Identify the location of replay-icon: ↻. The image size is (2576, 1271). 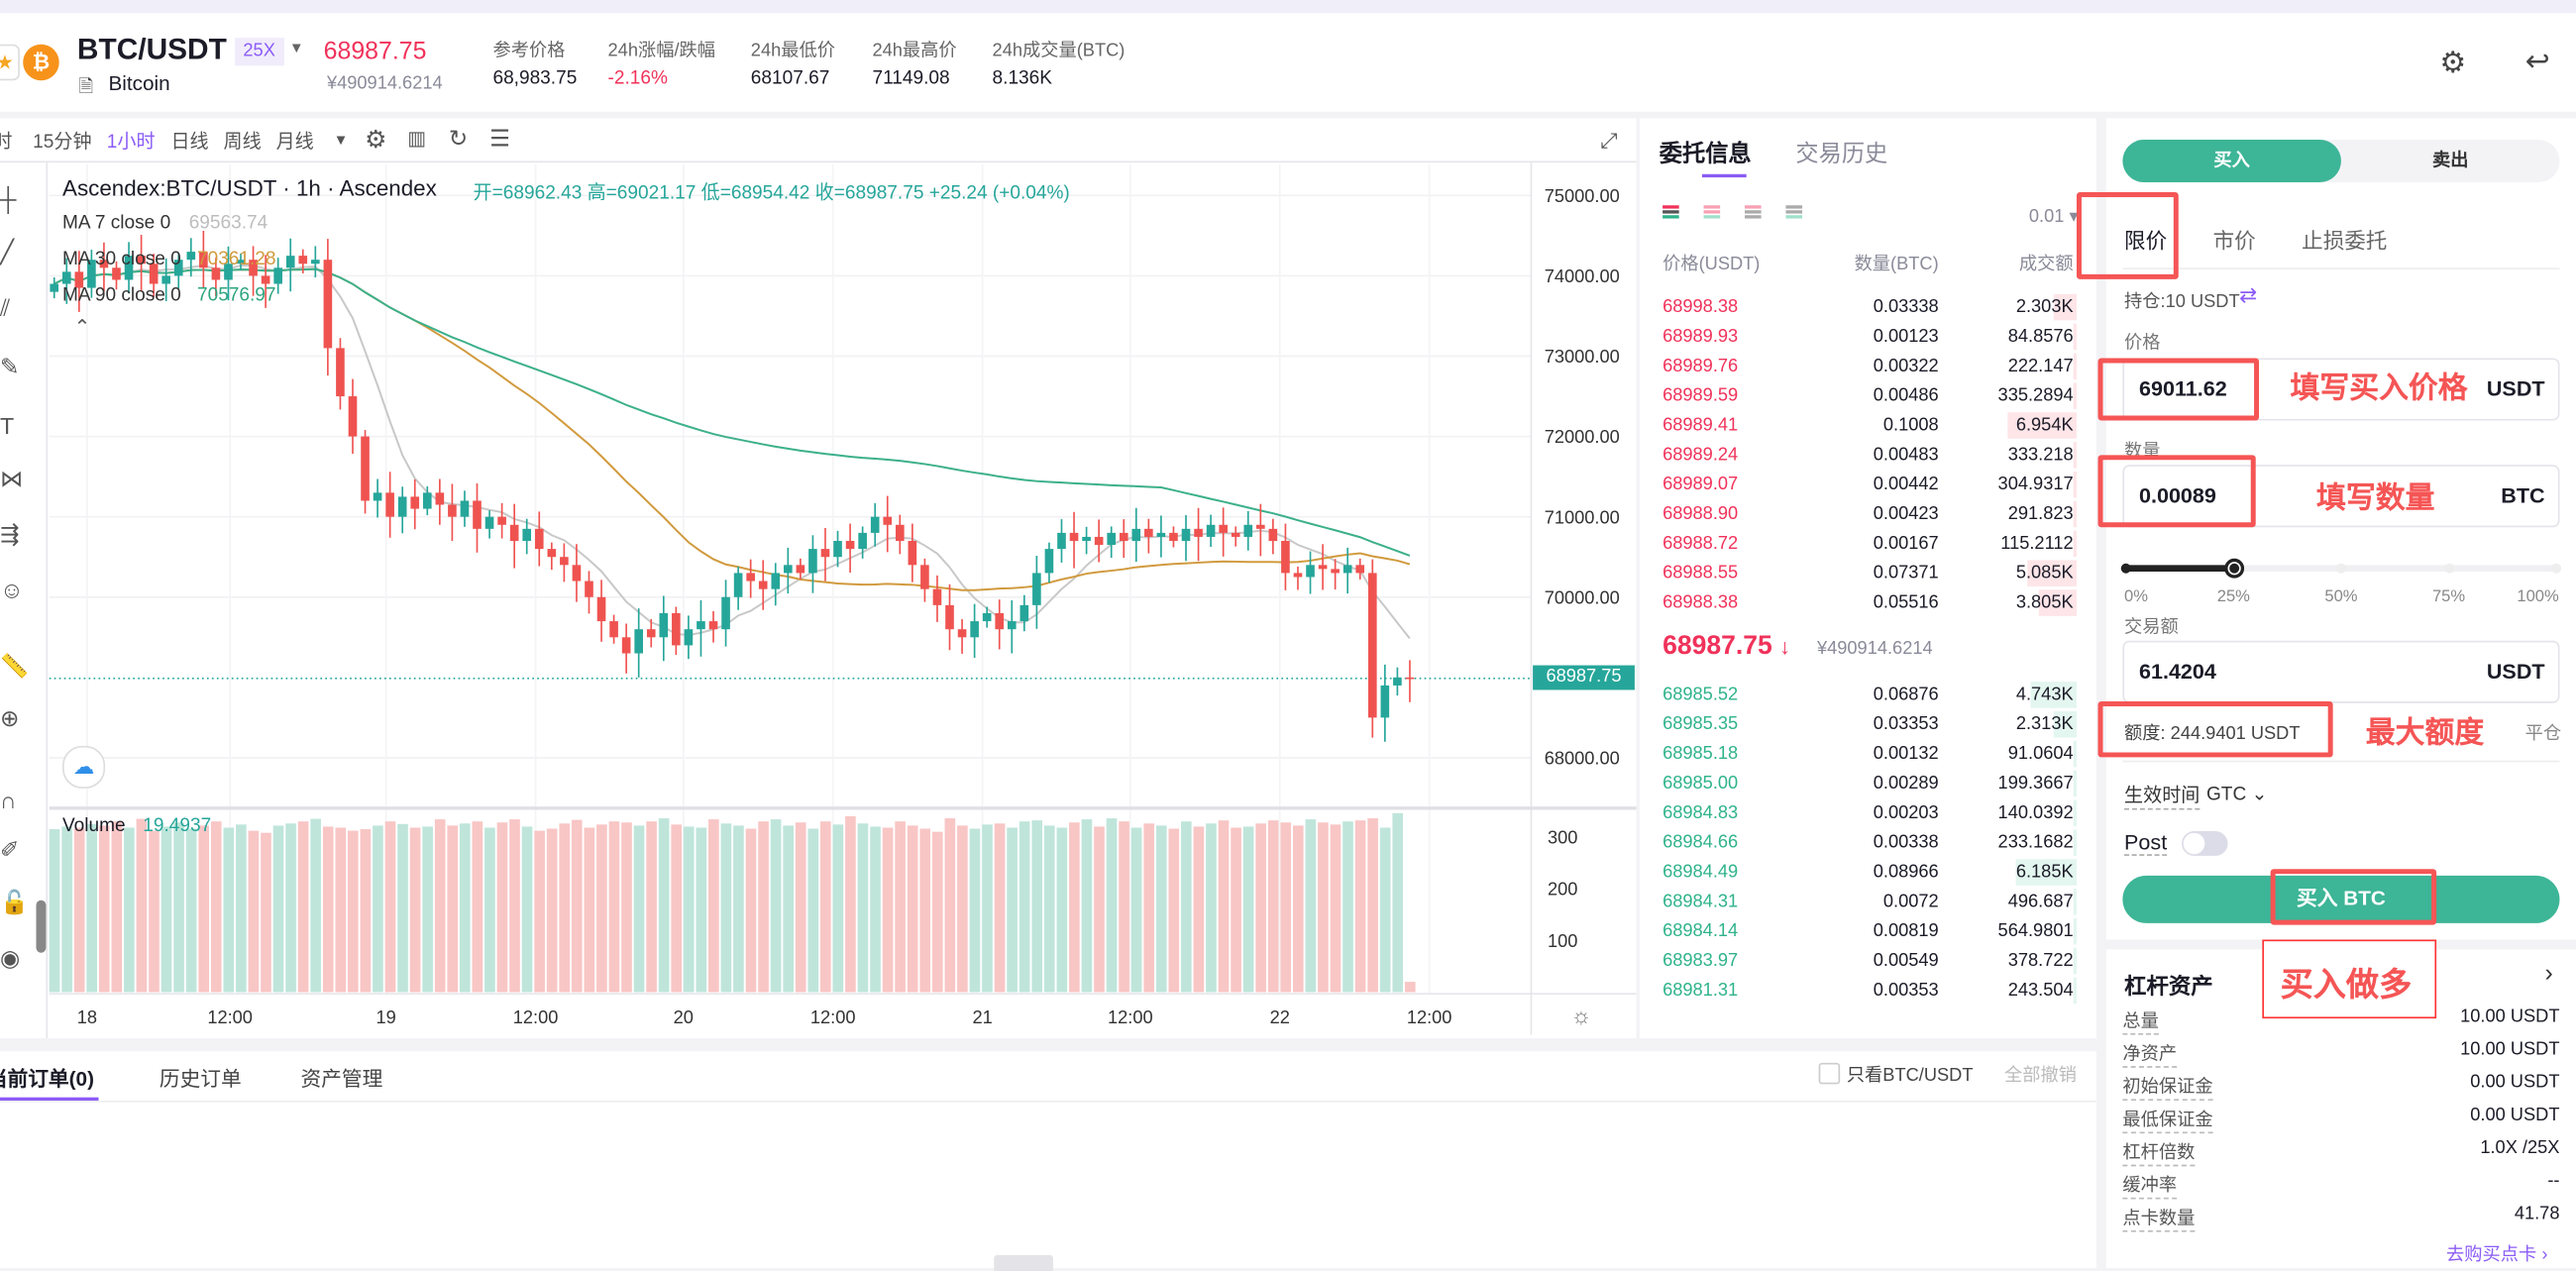
(458, 138).